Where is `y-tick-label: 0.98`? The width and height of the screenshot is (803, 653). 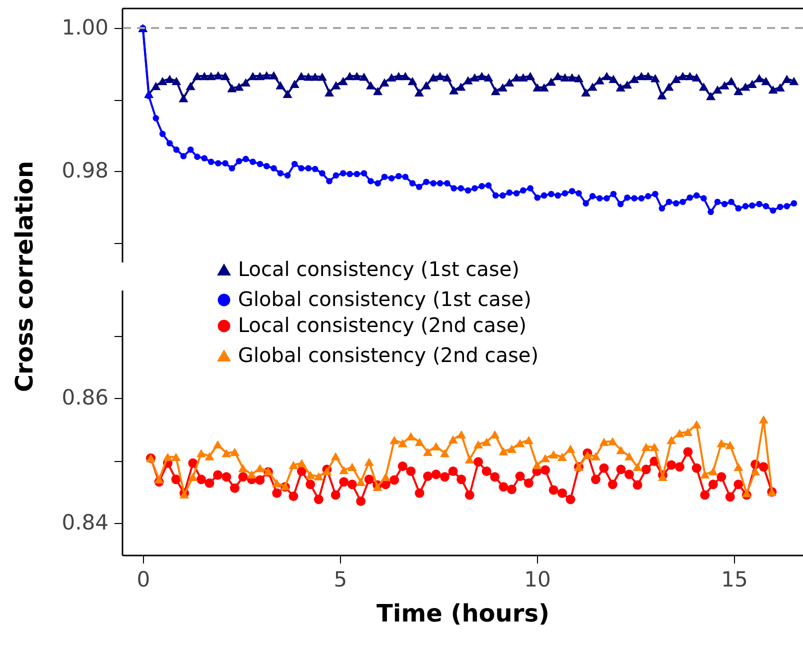
y-tick-label: 0.98 is located at coordinates (85, 170).